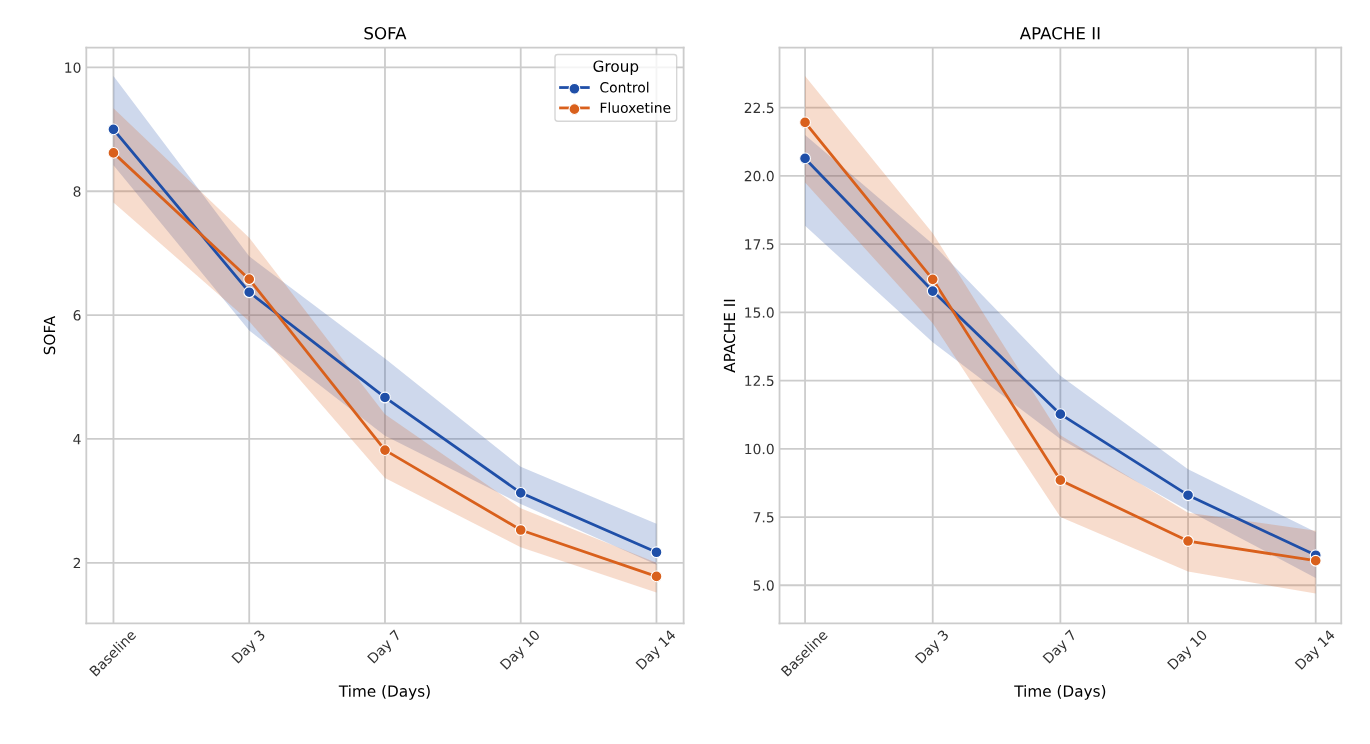 The width and height of the screenshot is (1370, 744). What do you see at coordinates (763, 517) in the screenshot?
I see `y-tick-label: 7.5` at bounding box center [763, 517].